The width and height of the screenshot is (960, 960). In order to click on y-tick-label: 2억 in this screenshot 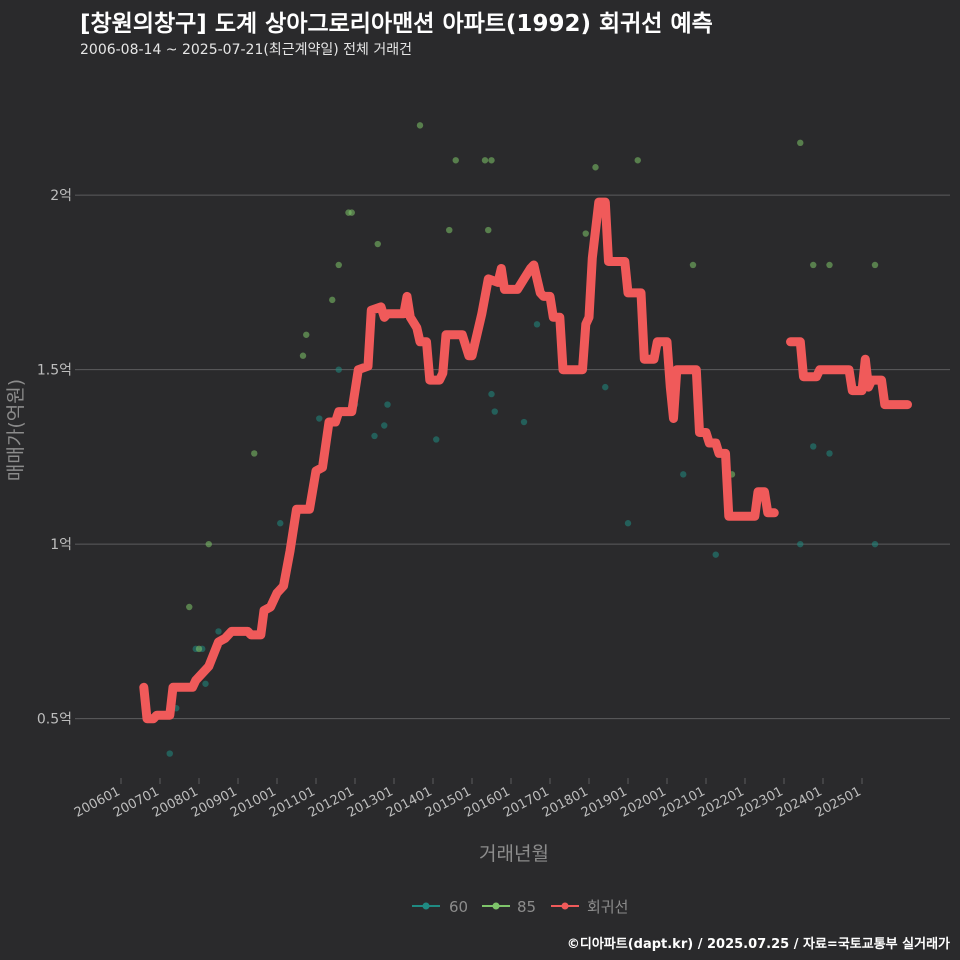, I will do `click(61, 196)`.